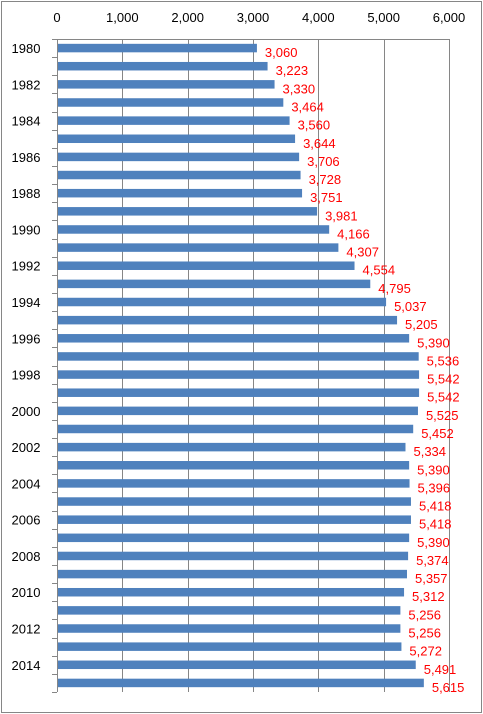 The width and height of the screenshot is (483, 714). Describe the element at coordinates (238, 356) in the screenshot. I see `bar-1997` at that location.